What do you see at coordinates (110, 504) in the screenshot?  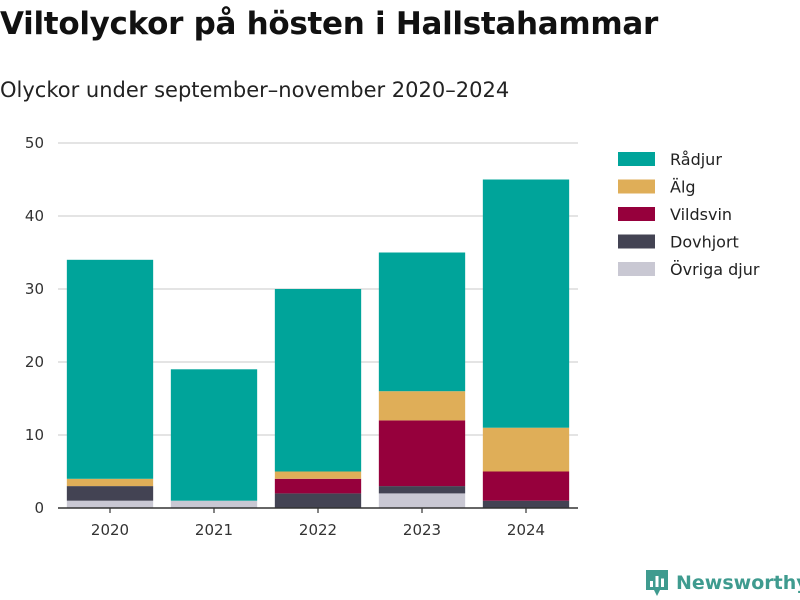 I see `bar-ovriga-djur-2020` at bounding box center [110, 504].